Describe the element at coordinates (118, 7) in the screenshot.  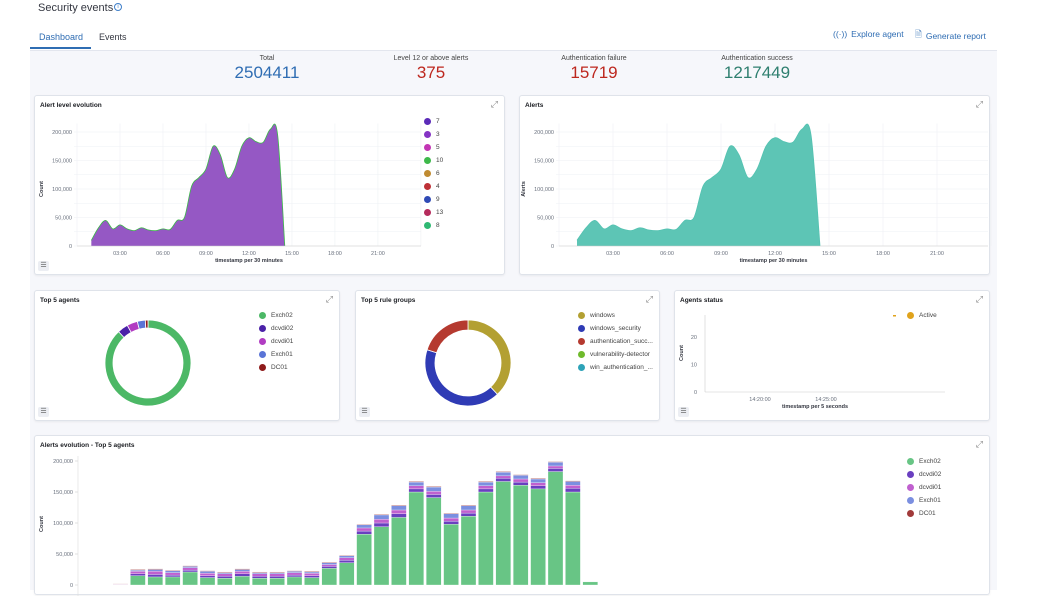
I see `info-icon: i` at that location.